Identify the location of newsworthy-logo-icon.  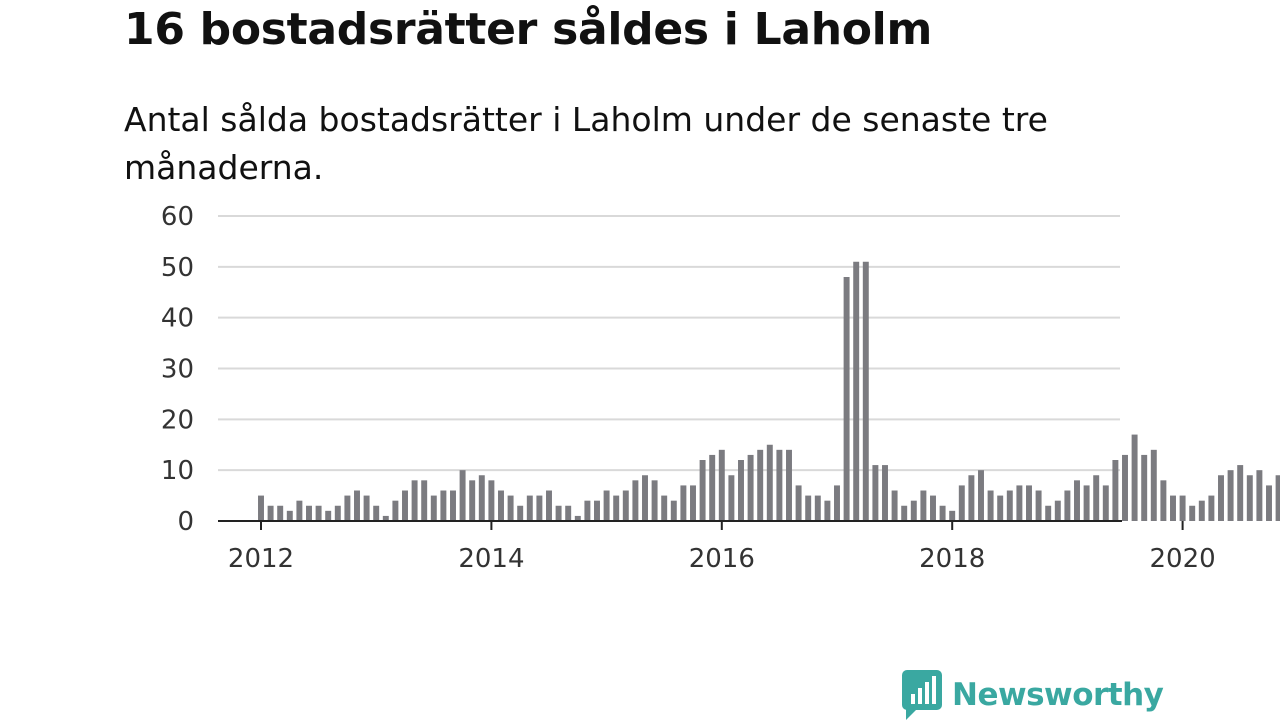
(922, 695).